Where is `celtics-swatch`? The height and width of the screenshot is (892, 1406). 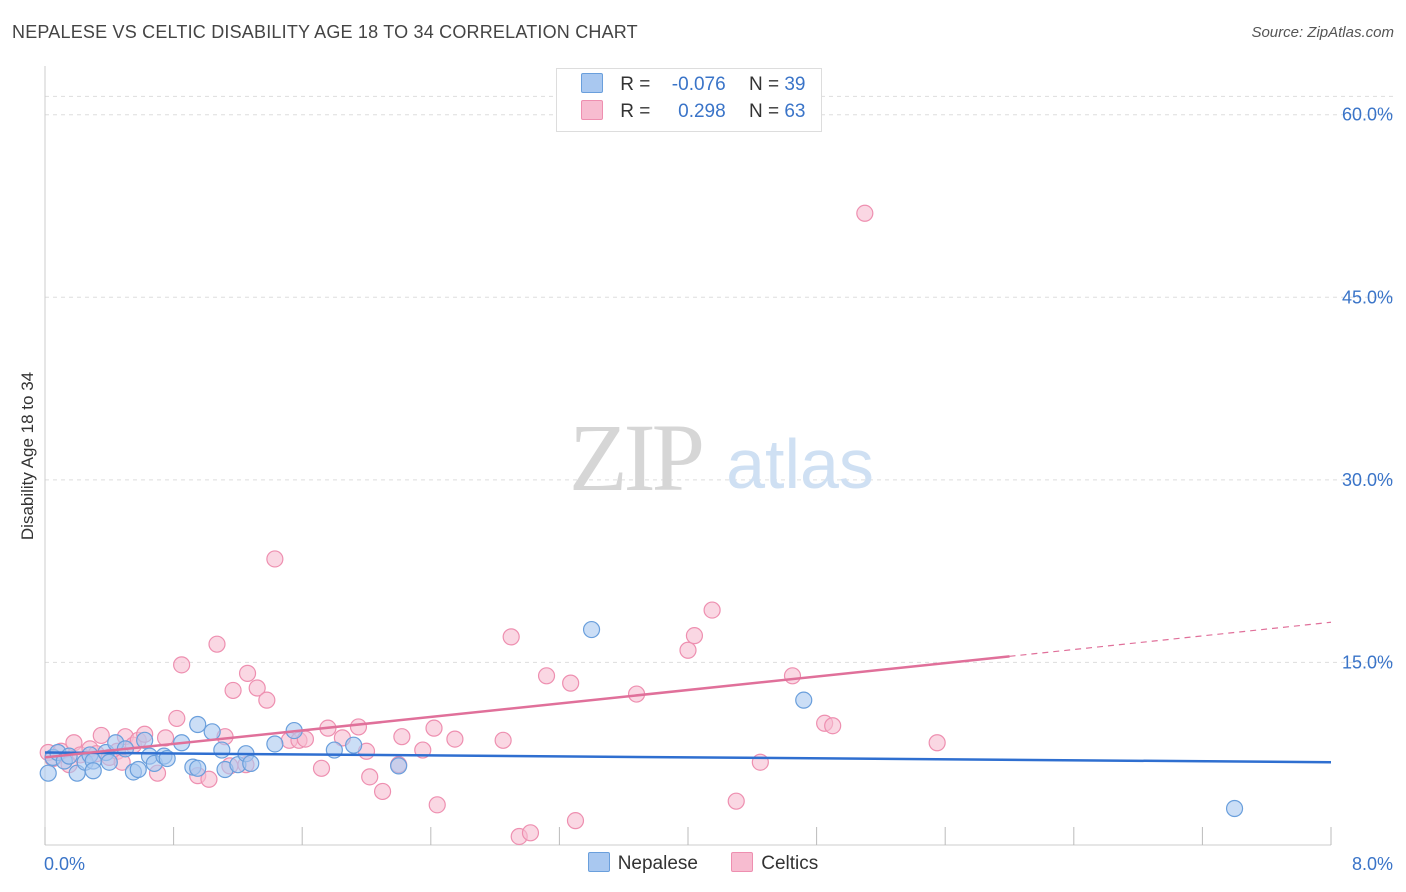 celtics-swatch is located at coordinates (592, 110).